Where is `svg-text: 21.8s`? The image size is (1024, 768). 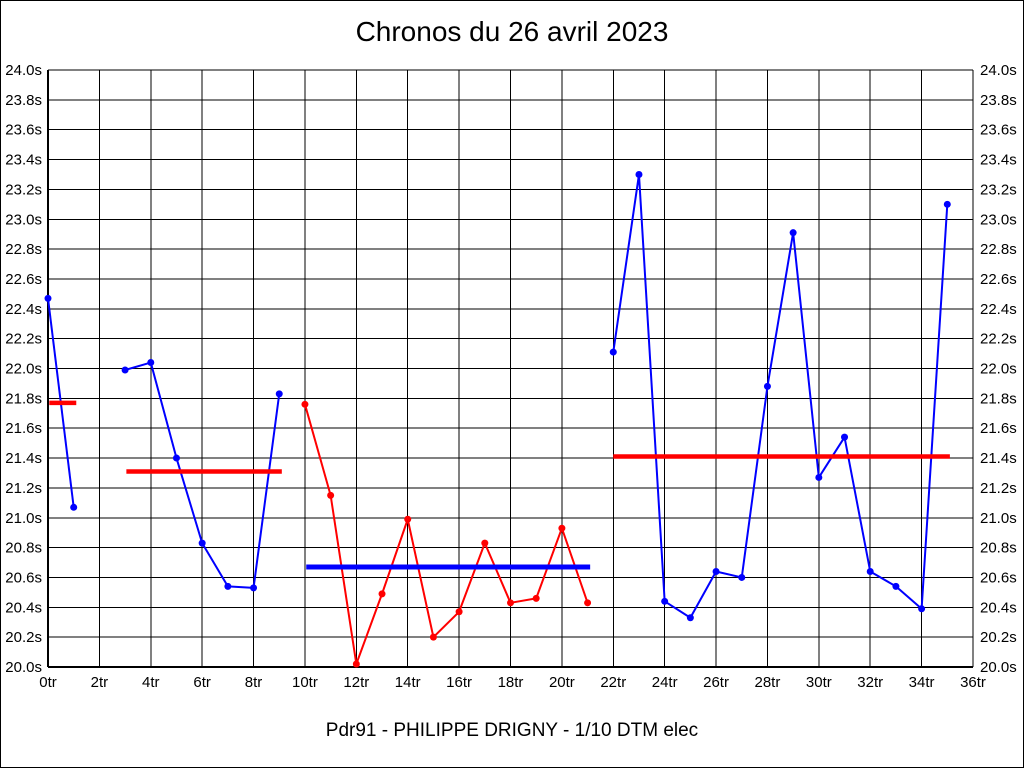
svg-text: 21.8s is located at coordinates (998, 398).